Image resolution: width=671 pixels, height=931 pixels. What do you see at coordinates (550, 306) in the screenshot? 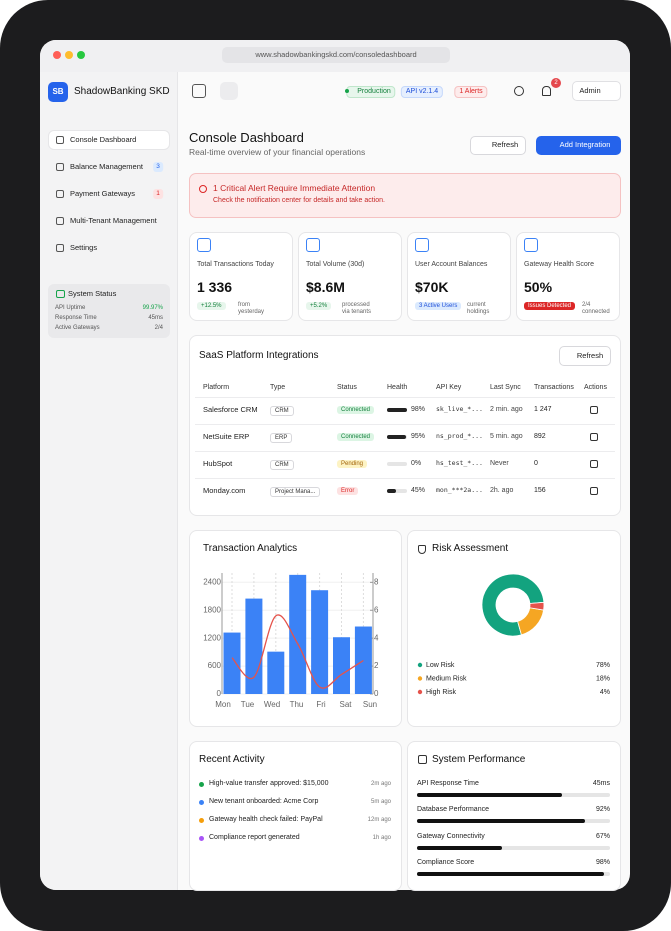
I see `stat-delta: Issues Detected` at bounding box center [550, 306].